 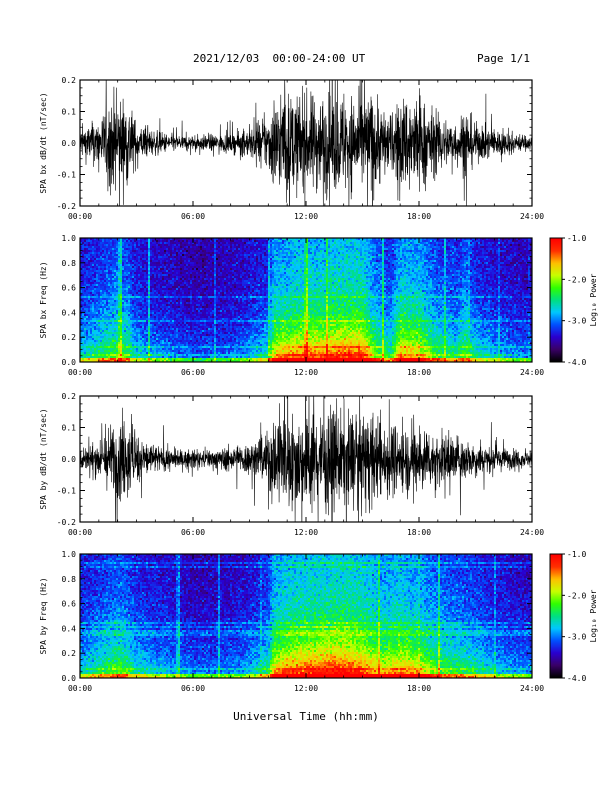 What do you see at coordinates (503, 58) in the screenshot?
I see `page-indicator: Page 1/1` at bounding box center [503, 58].